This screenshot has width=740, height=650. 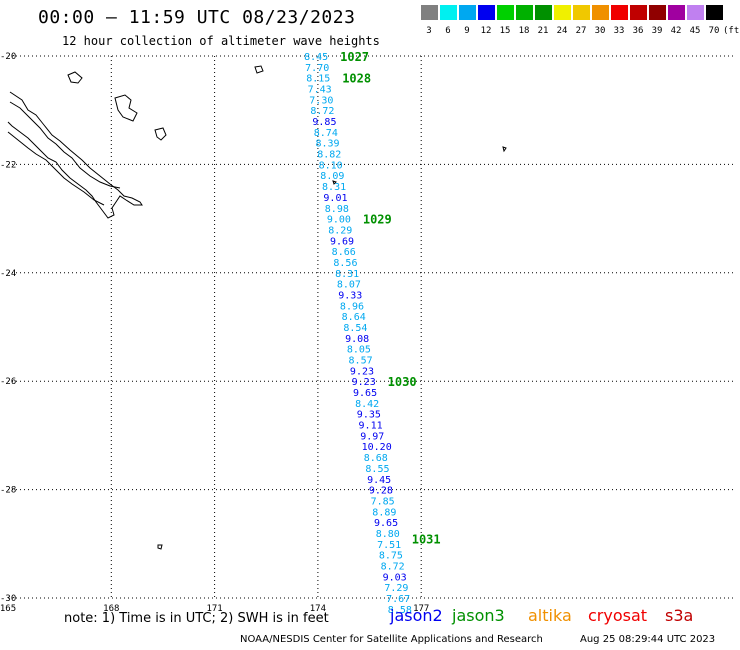 What do you see at coordinates (657, 31) in the screenshot?
I see `legend-label: 39` at bounding box center [657, 31].